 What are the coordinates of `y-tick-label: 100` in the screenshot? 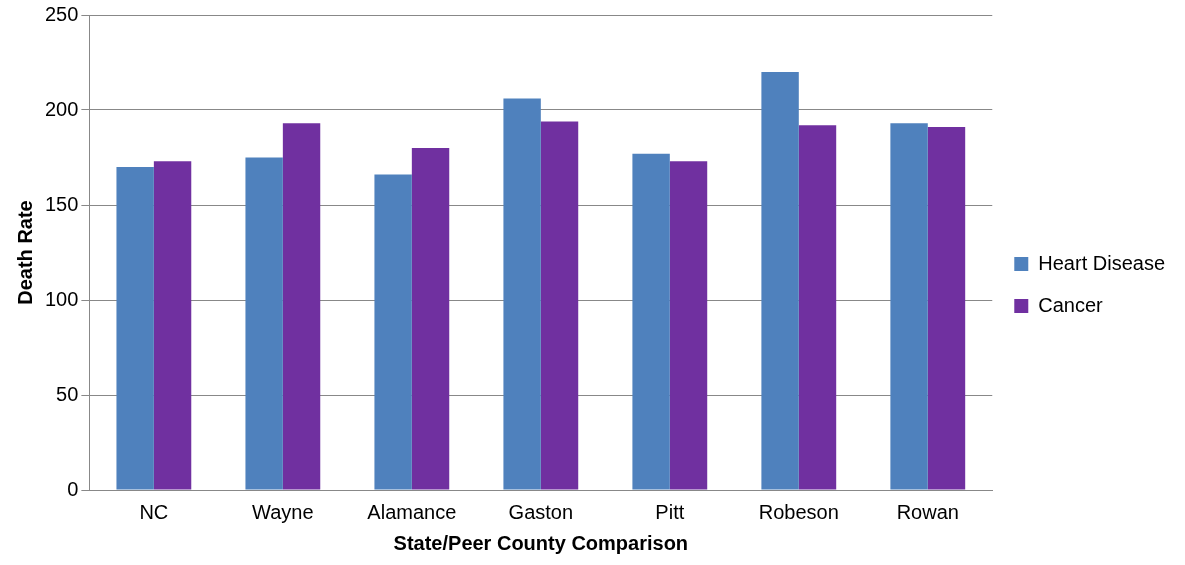 It's located at (61, 298).